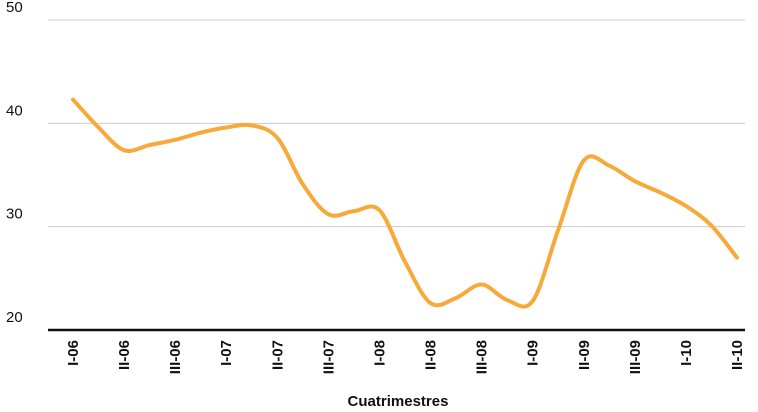 The height and width of the screenshot is (412, 758). What do you see at coordinates (482, 357) in the screenshot?
I see `x-tick-label: III-08` at bounding box center [482, 357].